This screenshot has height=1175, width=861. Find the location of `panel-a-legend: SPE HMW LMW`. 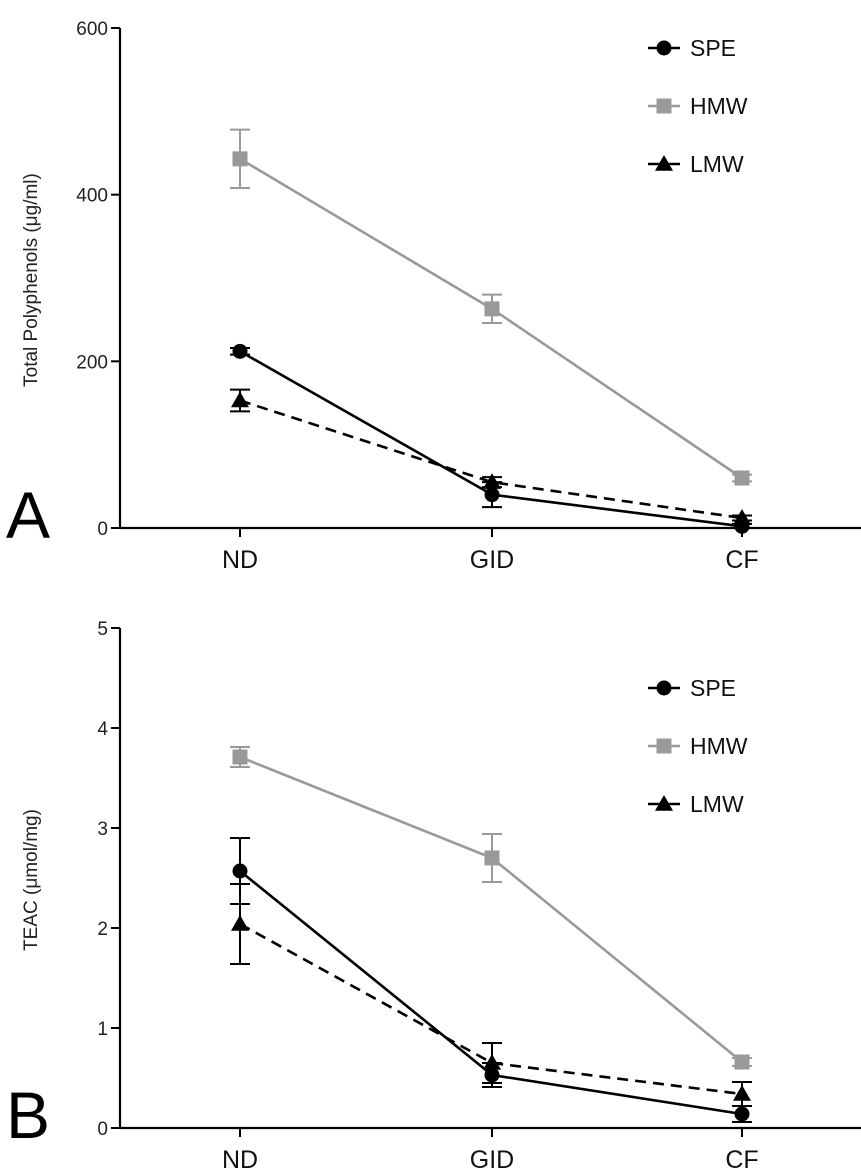

panel-a-legend: SPE HMW LMW is located at coordinates (698, 106).